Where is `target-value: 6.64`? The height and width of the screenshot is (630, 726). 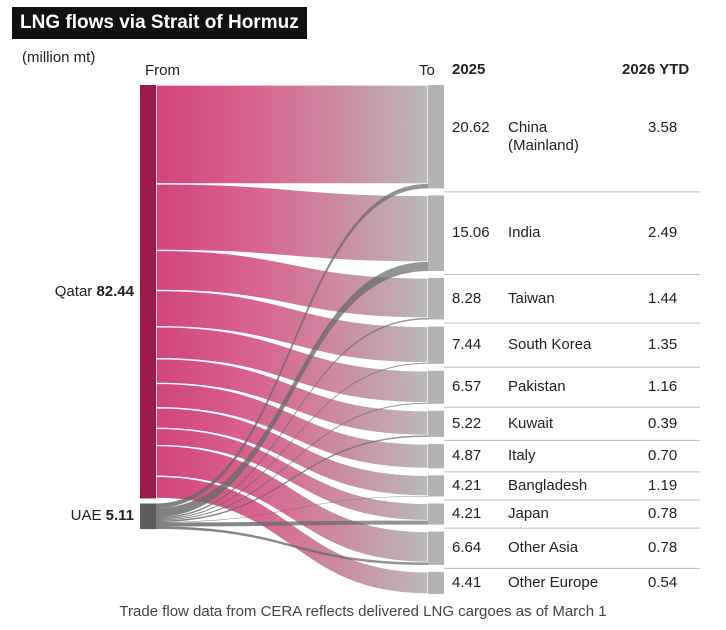
target-value: 6.64 is located at coordinates (467, 548).